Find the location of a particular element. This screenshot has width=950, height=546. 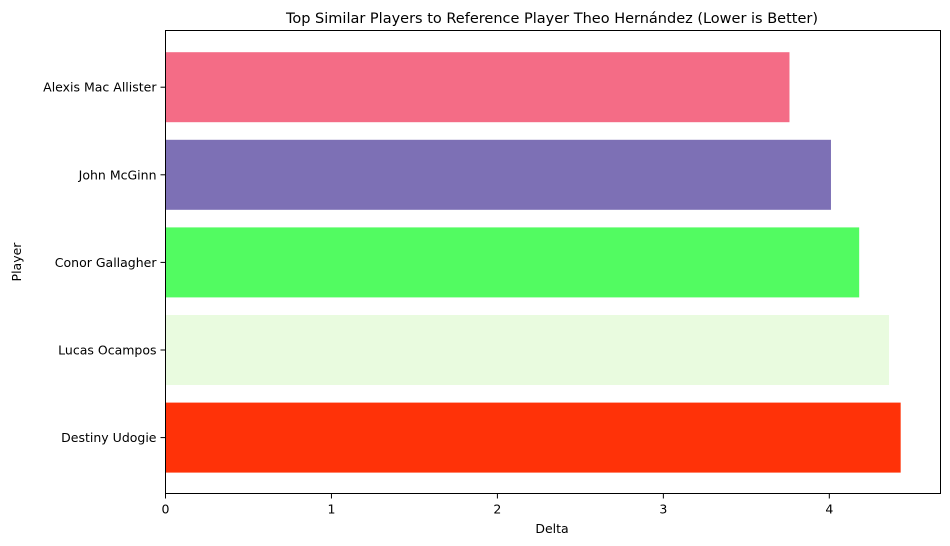

y-tick-label: Alexis Mac Allister is located at coordinates (100, 87).